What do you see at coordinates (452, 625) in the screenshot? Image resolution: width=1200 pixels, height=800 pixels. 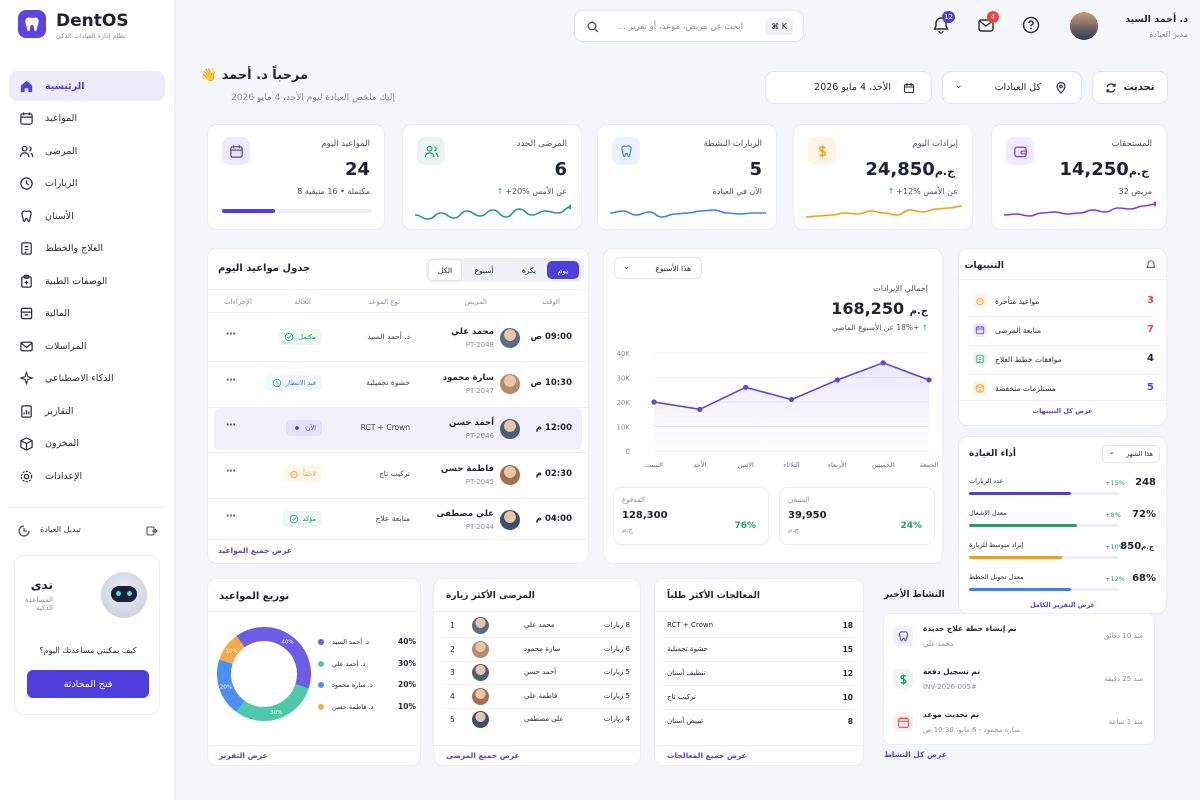 I see `patient-rank: 1` at bounding box center [452, 625].